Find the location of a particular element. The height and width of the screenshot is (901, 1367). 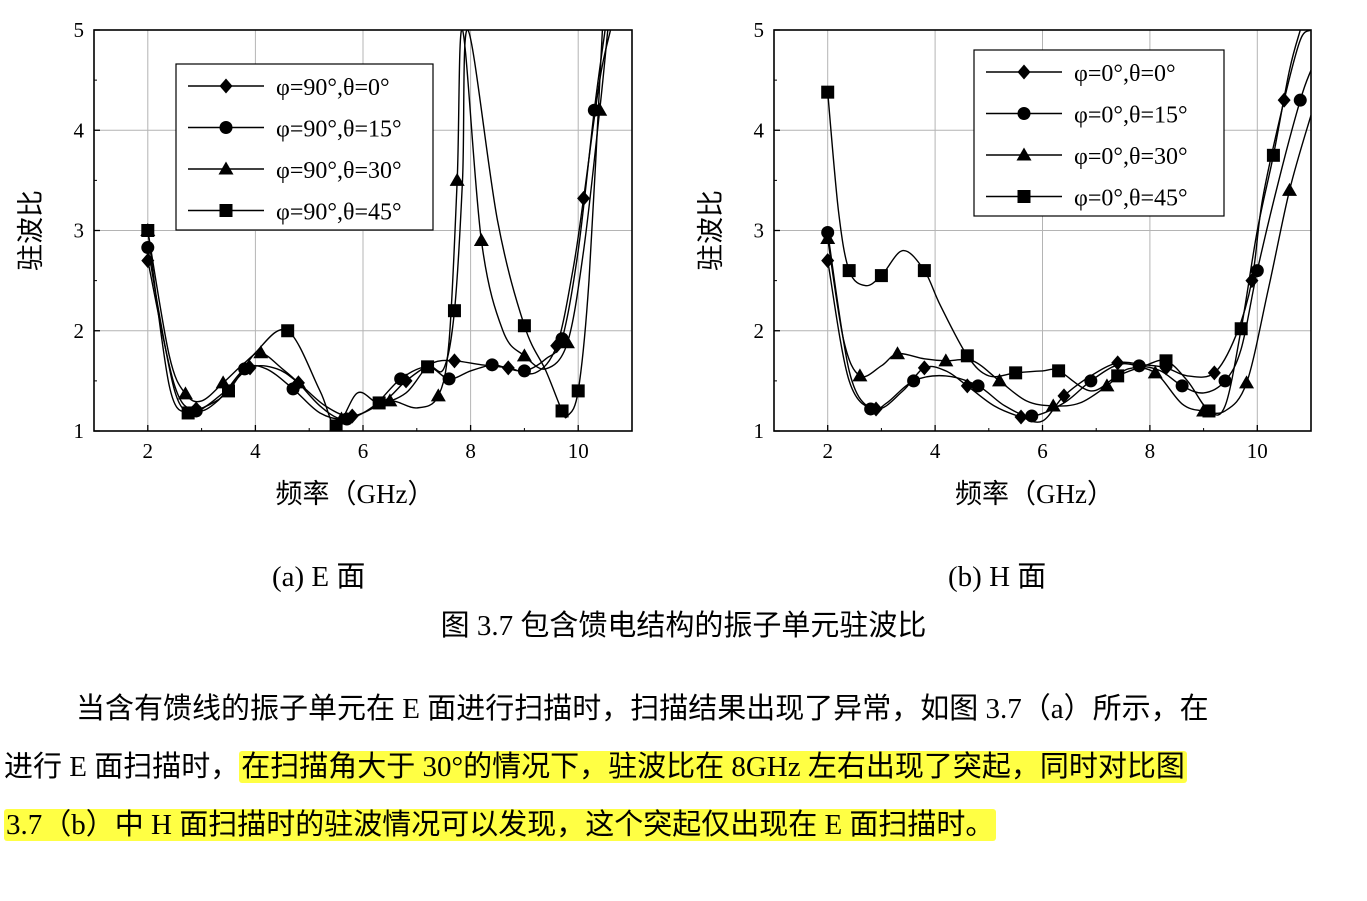

highlighted-text-1: 在扫描角大于 30°的情况下，驻波比在 8GHz 左右出现了突起，同时对比图 is located at coordinates (713, 767).